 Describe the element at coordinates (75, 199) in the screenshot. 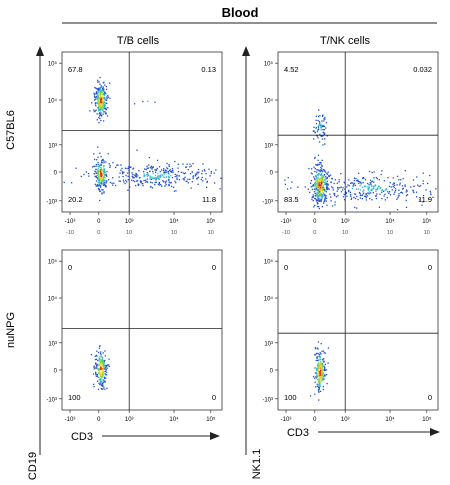

I see `quadrant-label-bottom-left: 20.2` at that location.